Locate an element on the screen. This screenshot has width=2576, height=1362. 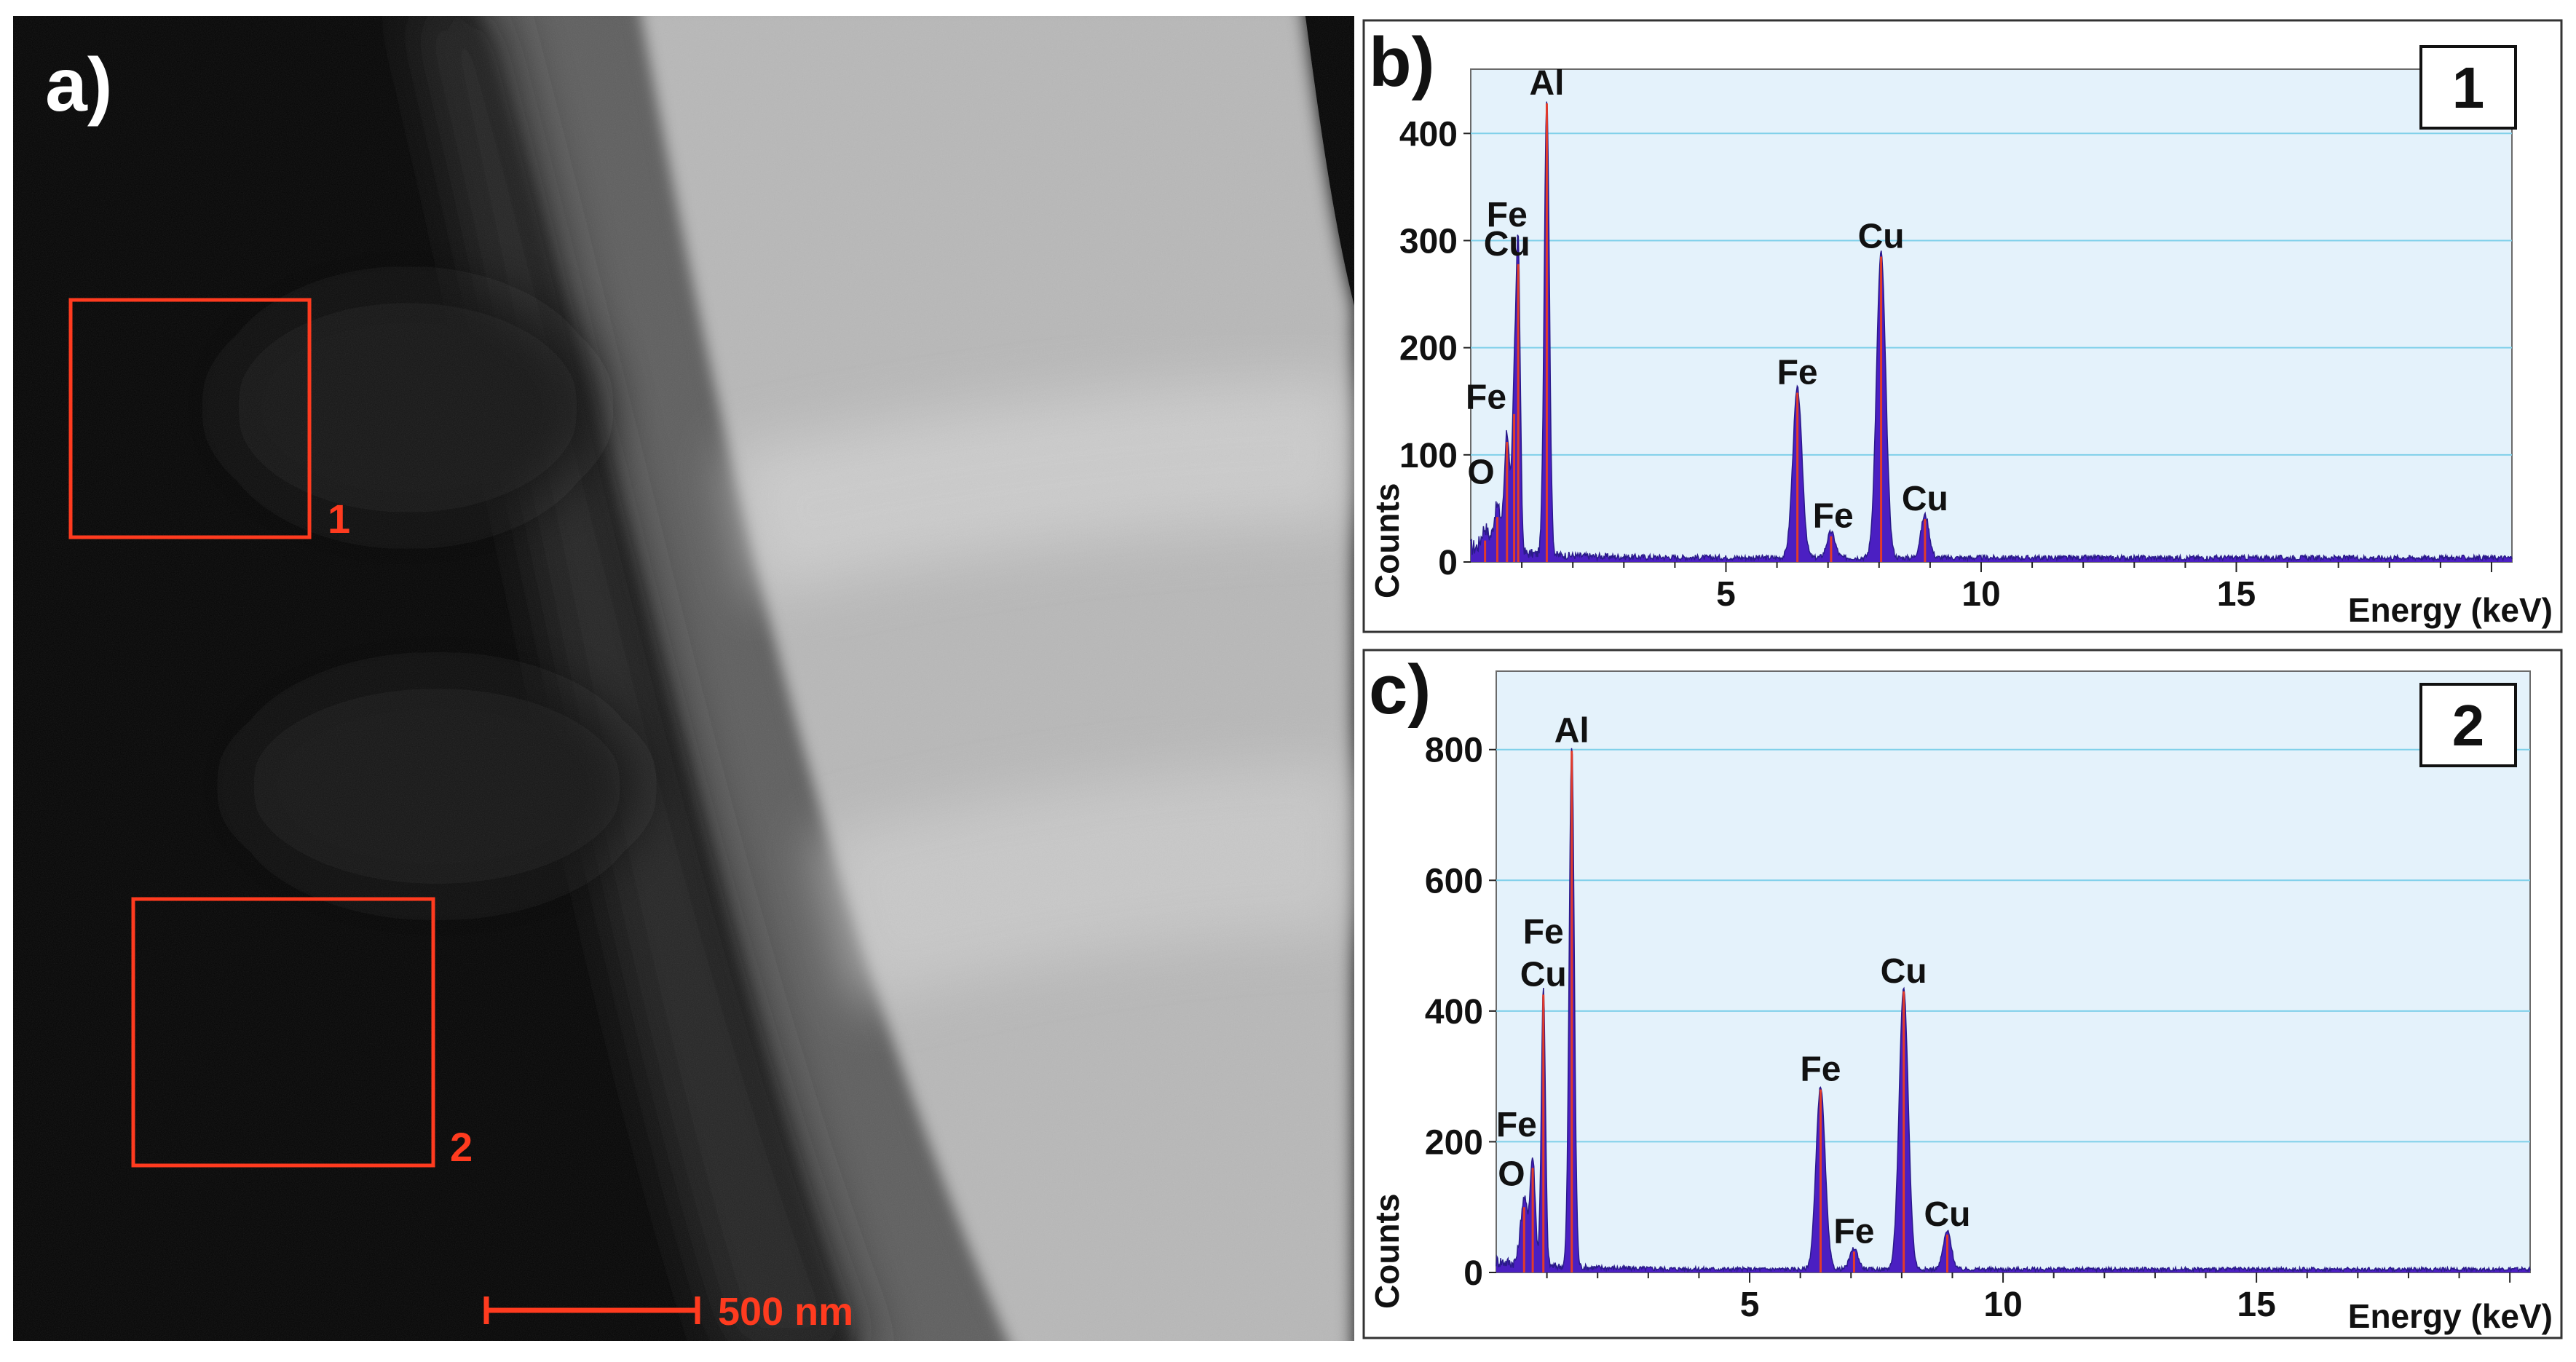
spot-label: 1 is located at coordinates (2469, 87).